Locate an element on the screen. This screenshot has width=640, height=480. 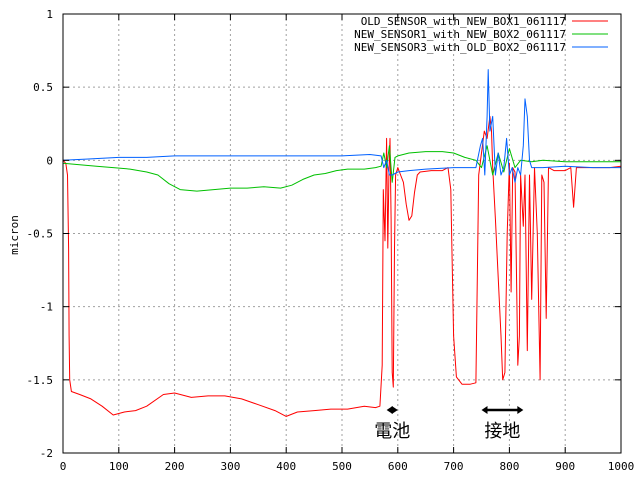
x-tick-label: 100 is located at coordinates (119, 466).